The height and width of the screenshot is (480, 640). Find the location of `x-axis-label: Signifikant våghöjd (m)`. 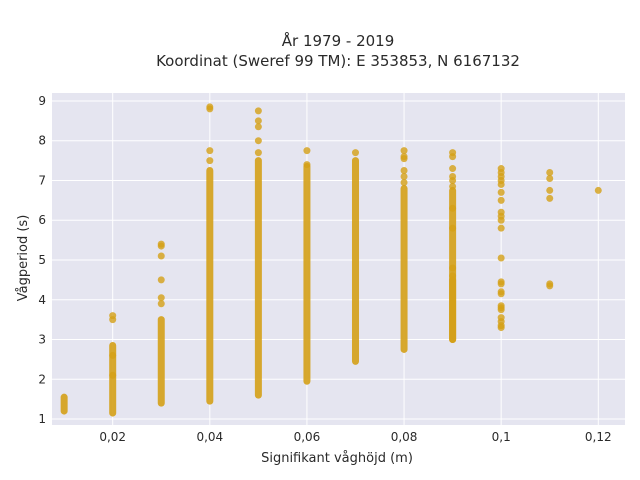

x-axis-label: Signifikant våghöjd (m) is located at coordinates (337, 458).